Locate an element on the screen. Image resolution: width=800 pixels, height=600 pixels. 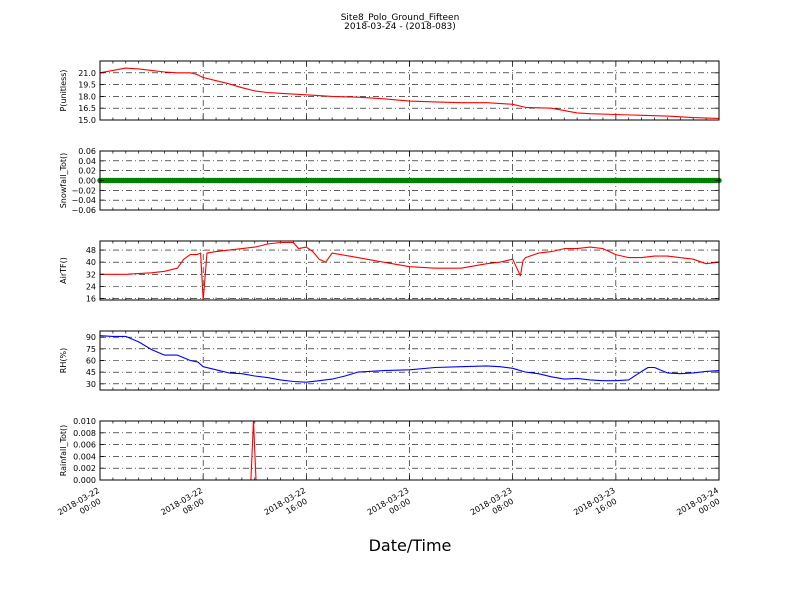
y-tick-label: 0.04 is located at coordinates (87, 161).